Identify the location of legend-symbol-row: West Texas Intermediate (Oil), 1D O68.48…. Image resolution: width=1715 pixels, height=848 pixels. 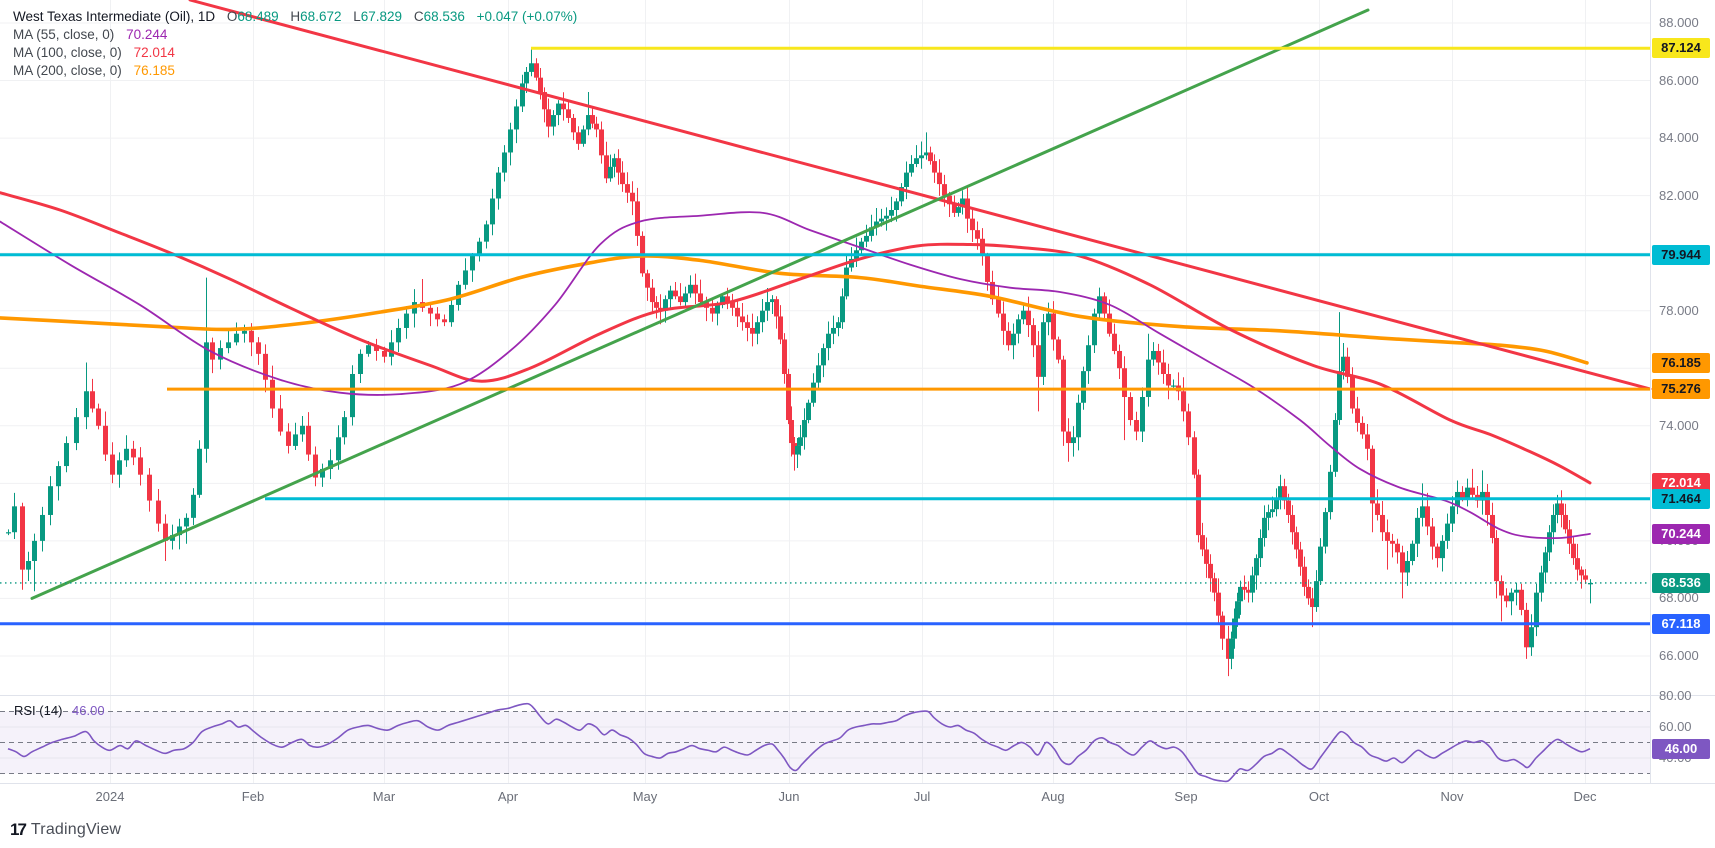
(295, 17).